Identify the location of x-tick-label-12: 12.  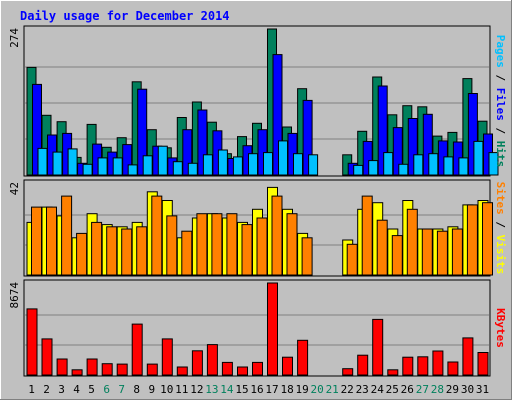
(196, 389).